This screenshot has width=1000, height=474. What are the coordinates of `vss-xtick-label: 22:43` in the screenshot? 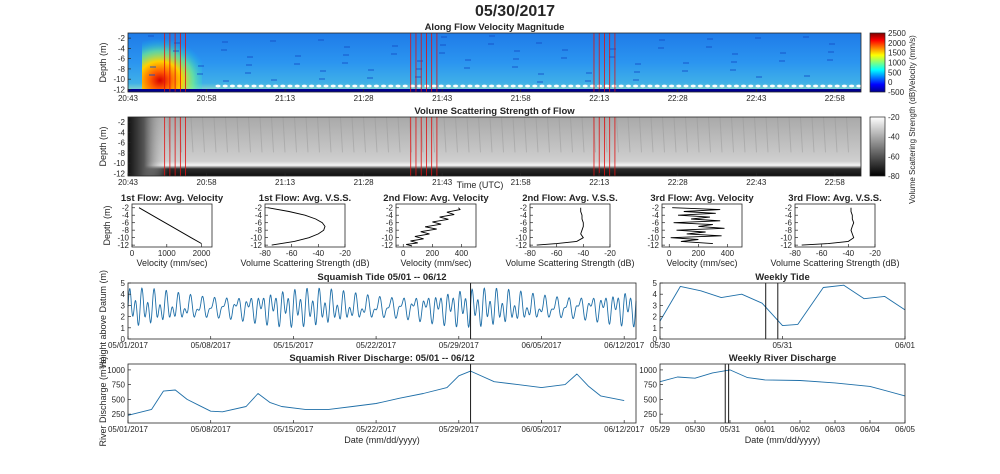 It's located at (756, 182).